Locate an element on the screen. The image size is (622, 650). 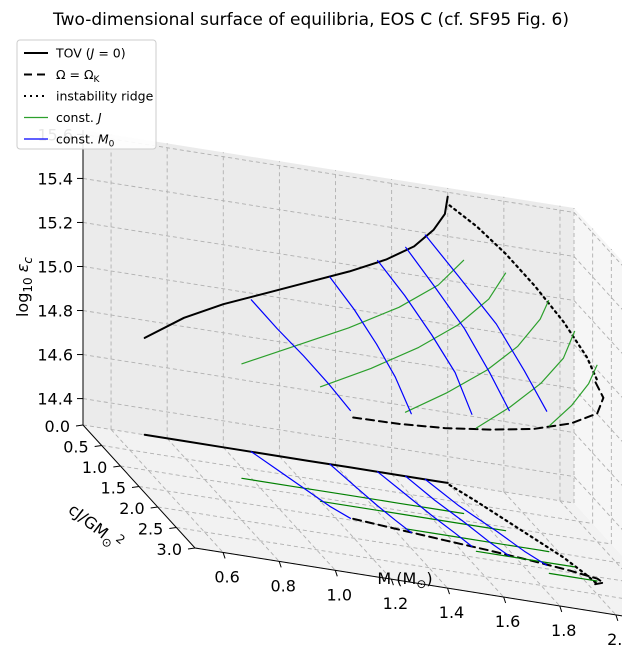
y-tick-label: 1.5 is located at coordinates (113, 488).